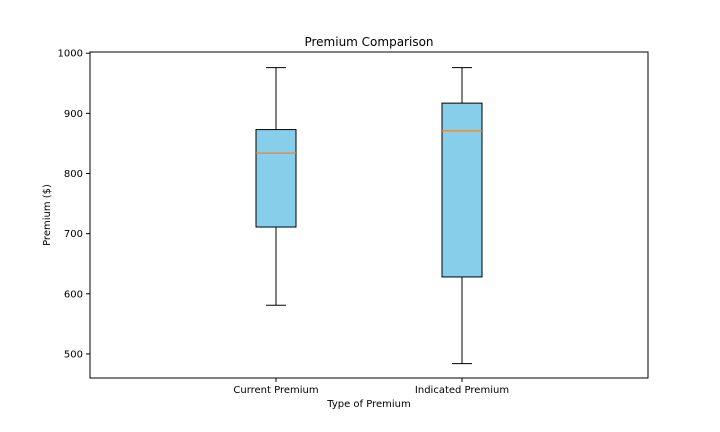  Describe the element at coordinates (70, 54) in the screenshot. I see `y-tick-label: 1000` at that location.